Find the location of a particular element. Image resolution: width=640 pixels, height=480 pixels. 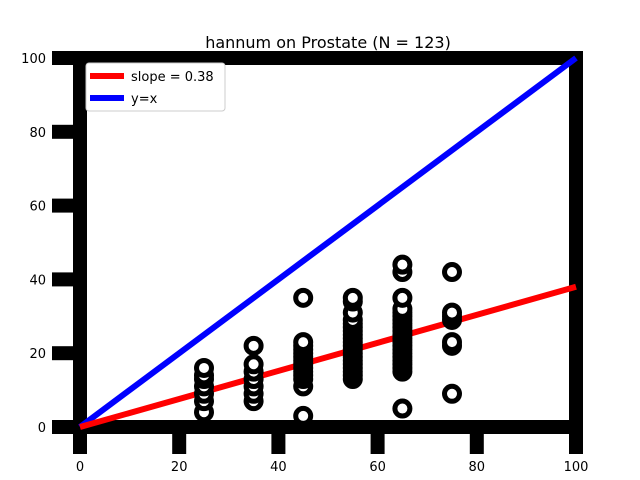

x-tick-label: 60 is located at coordinates (377, 467).